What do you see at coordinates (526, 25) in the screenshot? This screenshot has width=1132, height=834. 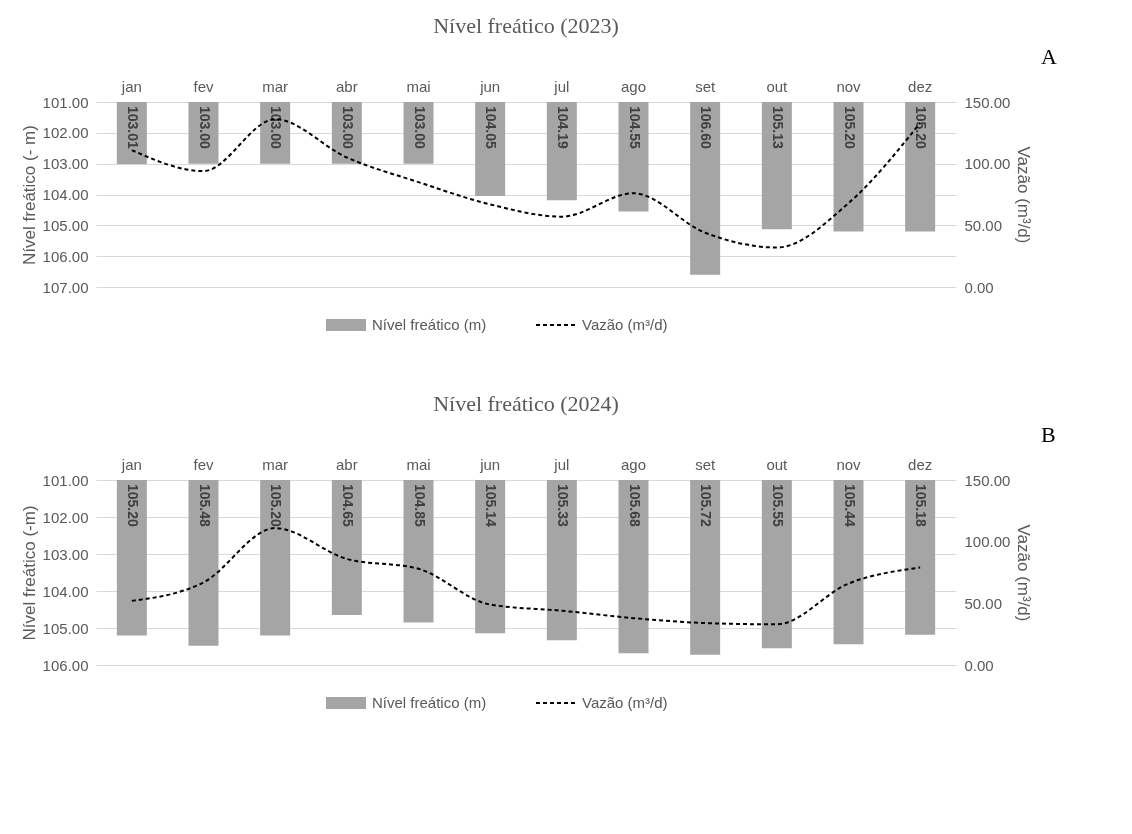 I see `chart-title: Nível freático (2023)` at bounding box center [526, 25].